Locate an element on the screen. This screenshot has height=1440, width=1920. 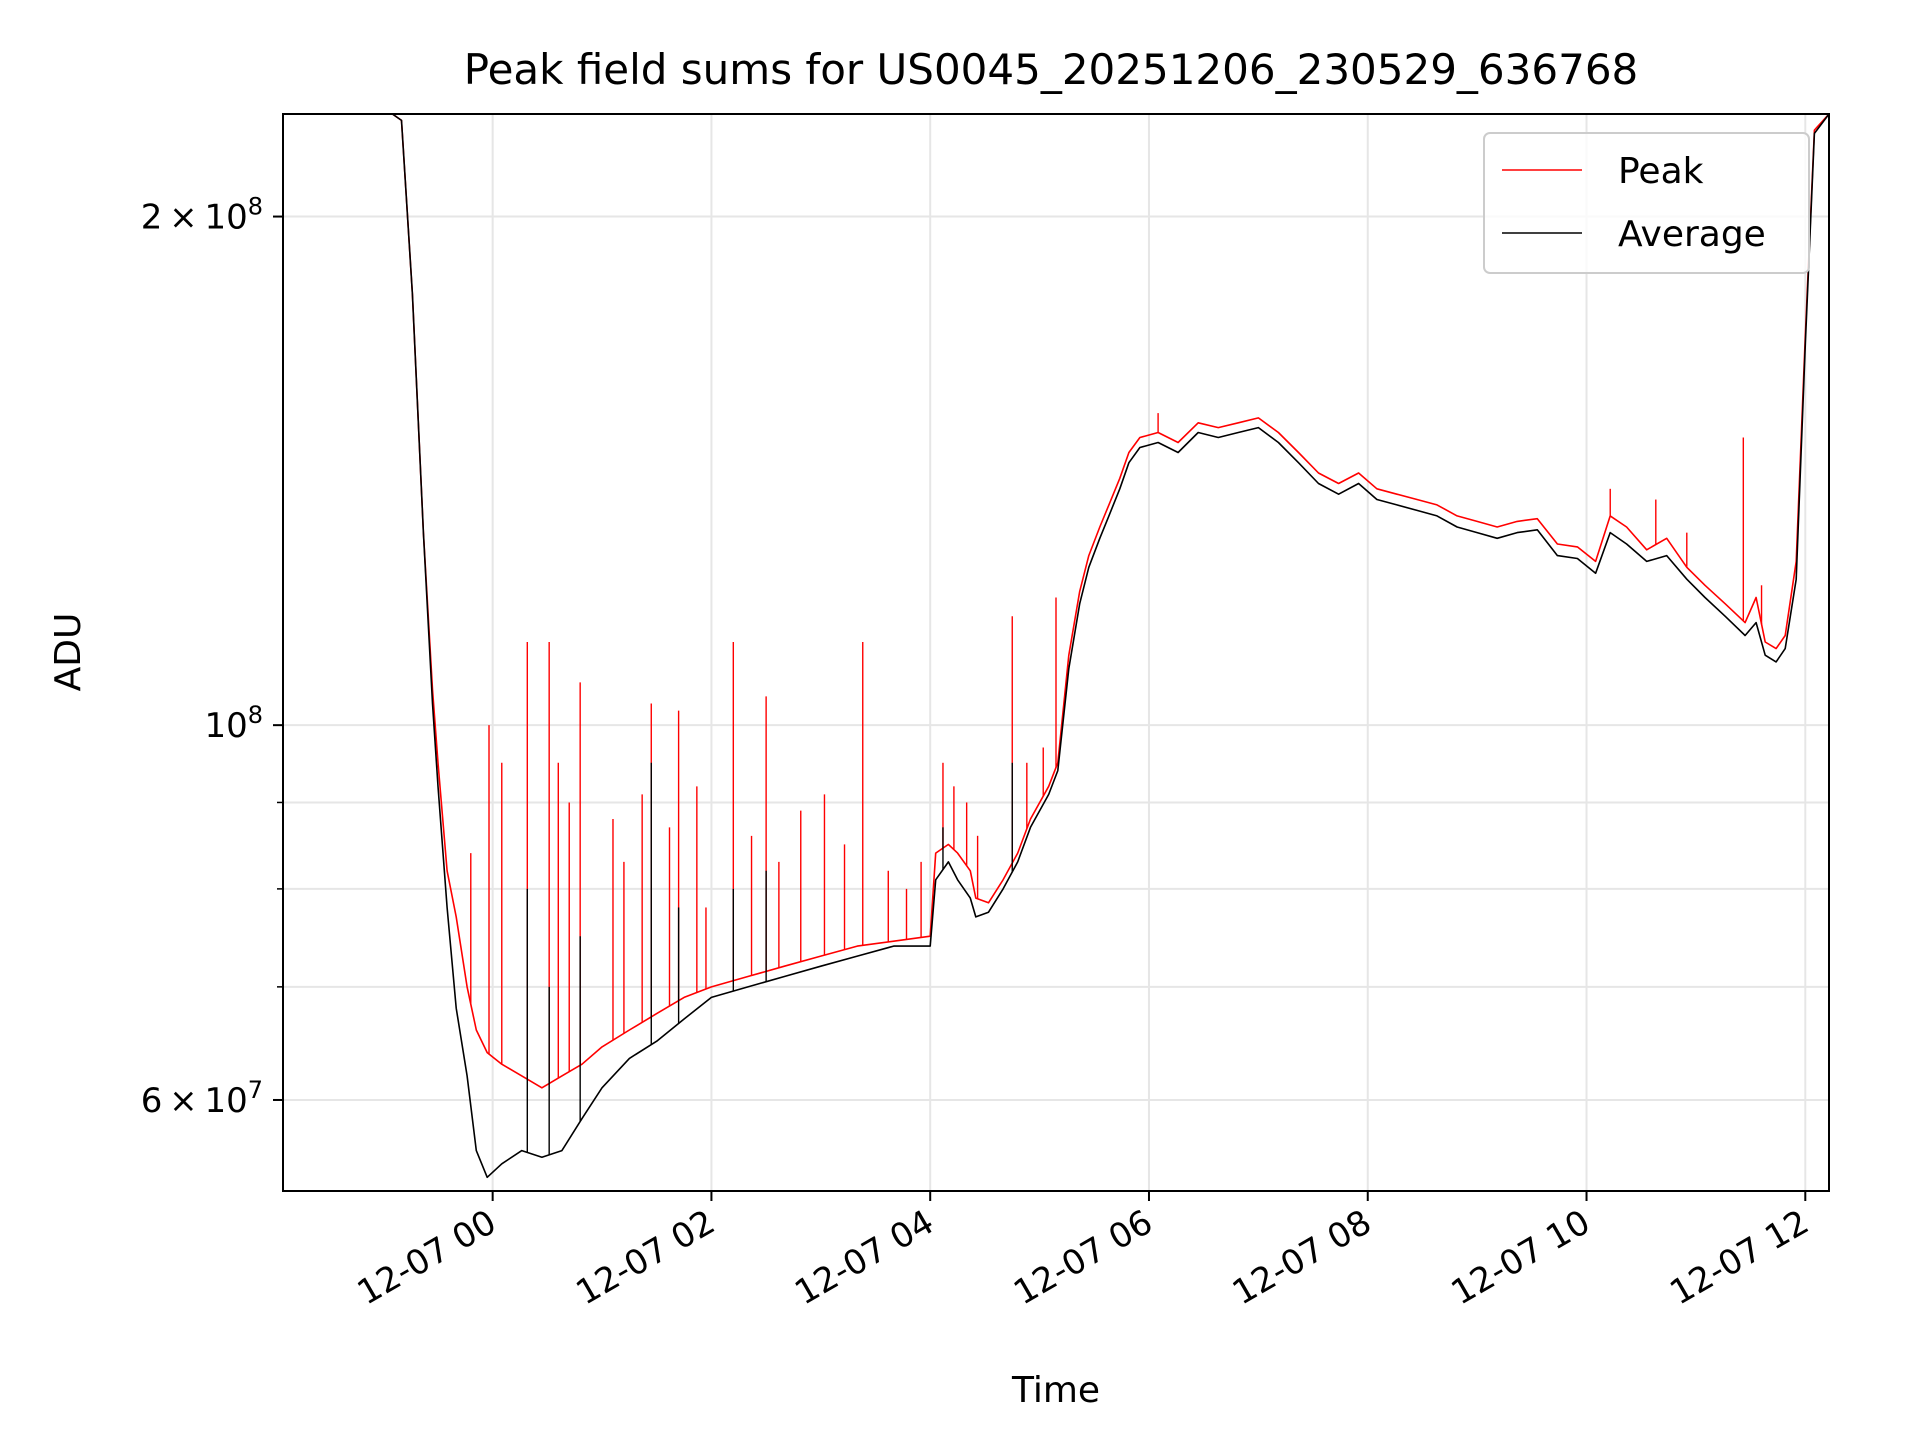
legend: Peak Average is located at coordinates (1646, 203).